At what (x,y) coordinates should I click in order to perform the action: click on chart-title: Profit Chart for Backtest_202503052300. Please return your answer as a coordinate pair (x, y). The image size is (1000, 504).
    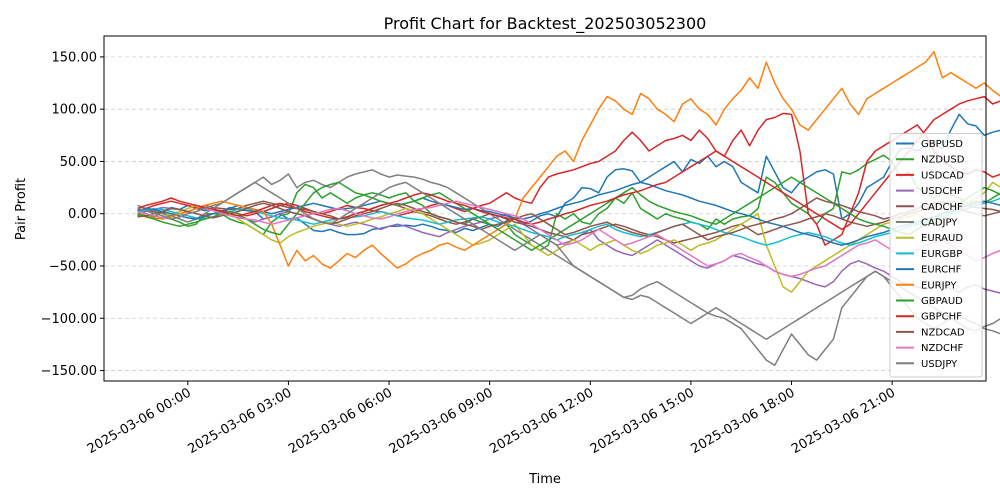
    Looking at the image, I should click on (545, 24).